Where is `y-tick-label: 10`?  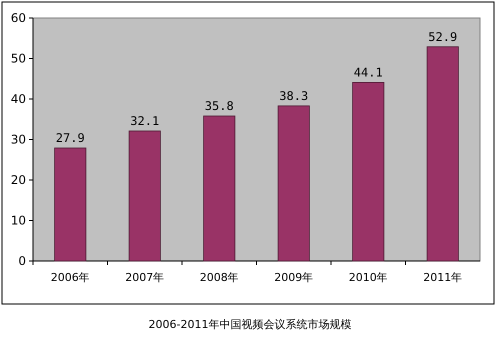
y-tick-label: 10 is located at coordinates (18, 221).